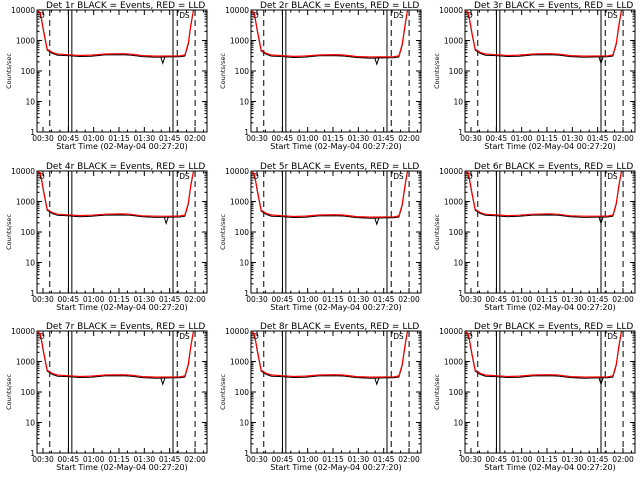 This screenshot has height=480, width=640. What do you see at coordinates (43, 459) in the screenshot?
I see `x-tick-label: 00:30` at bounding box center [43, 459].